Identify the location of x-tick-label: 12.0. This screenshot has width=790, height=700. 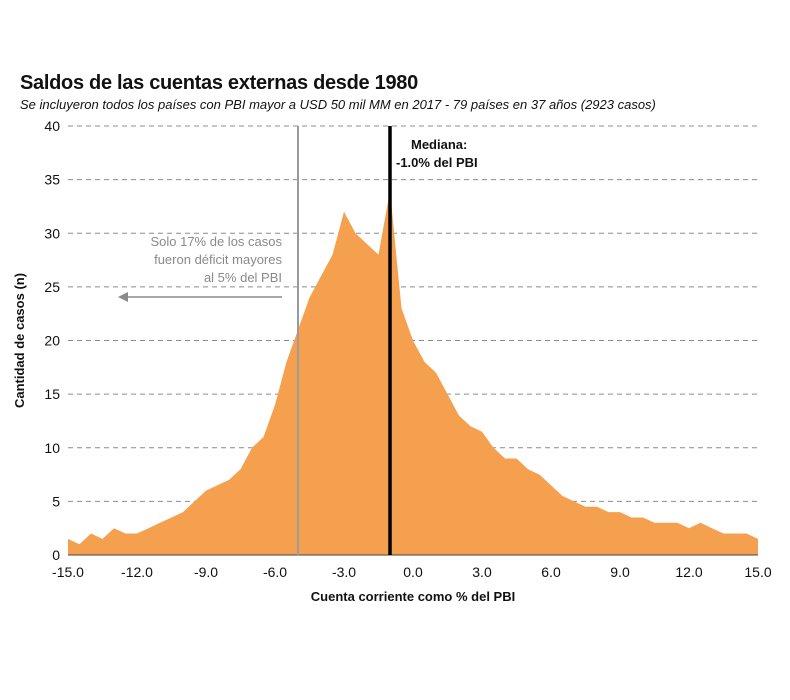
(688, 572).